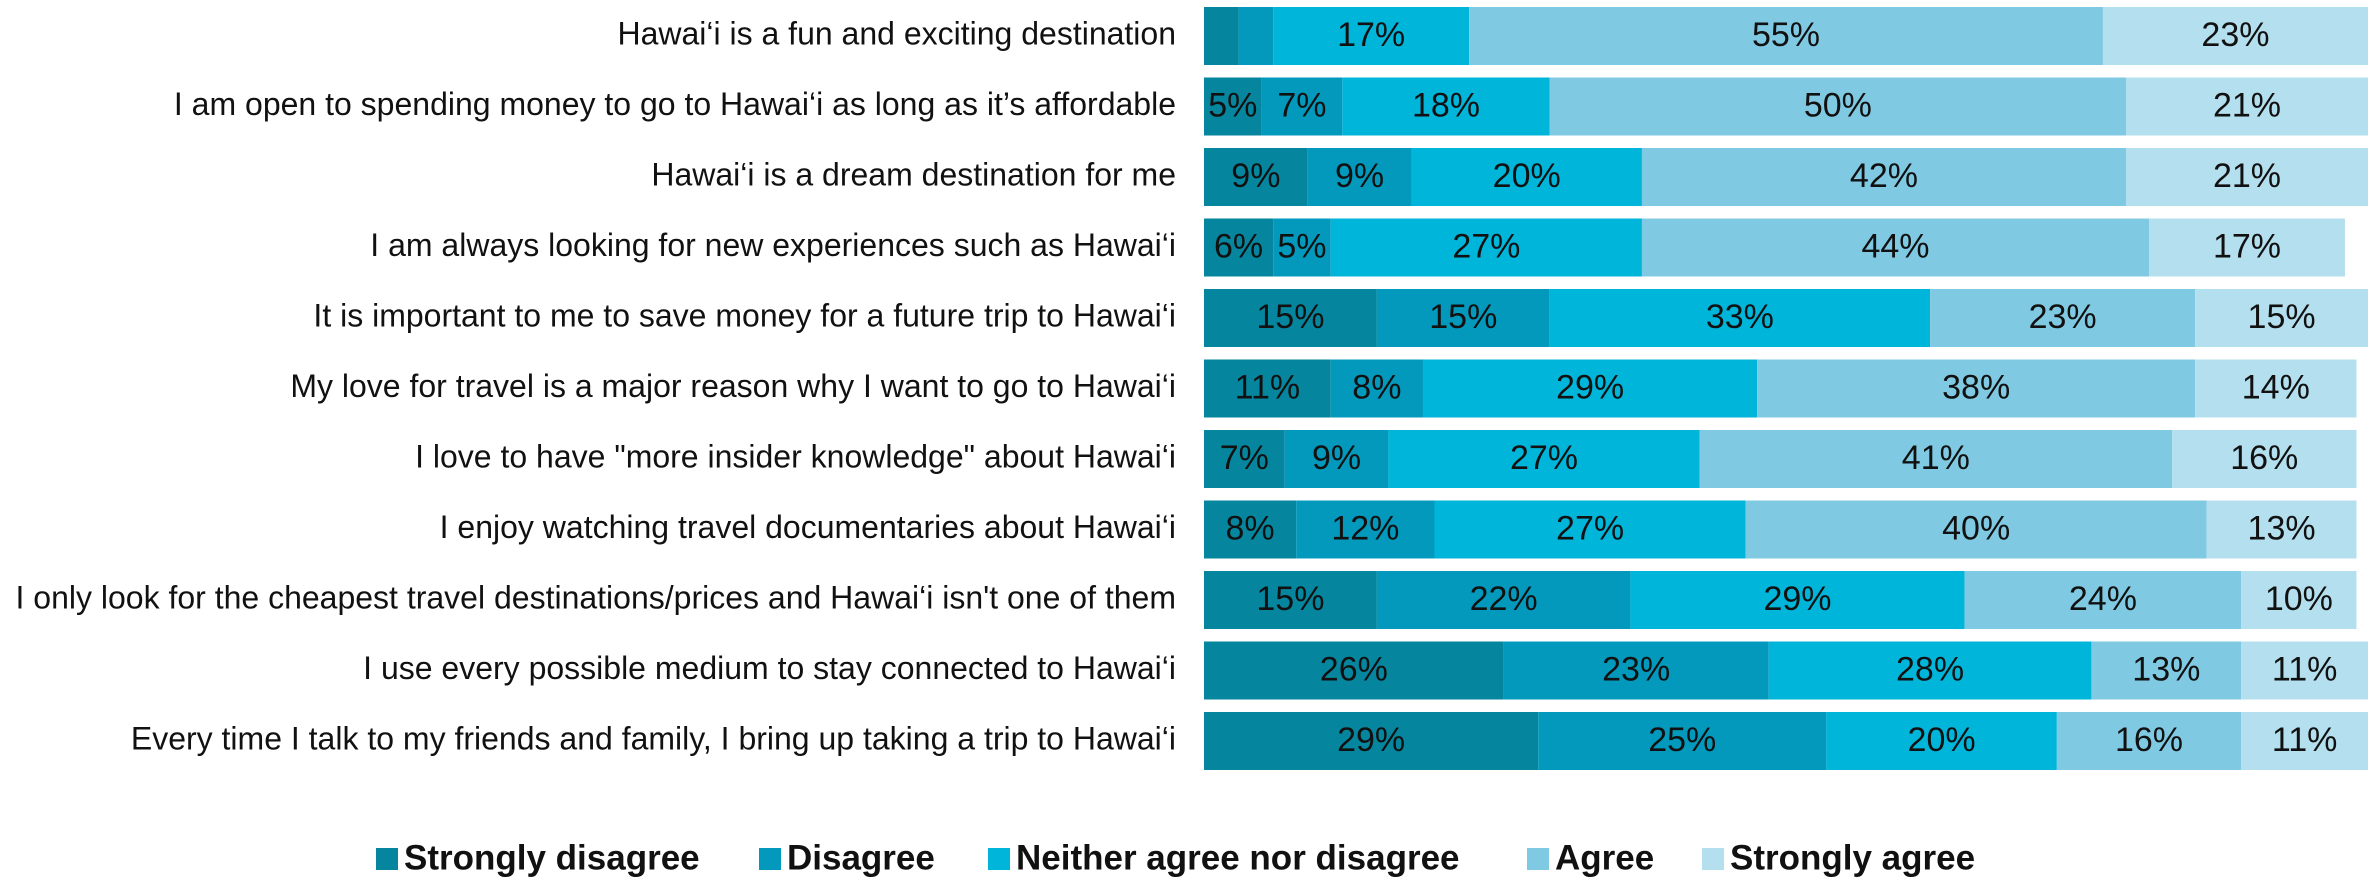 This screenshot has height=880, width=2380. What do you see at coordinates (2149, 740) in the screenshot?
I see `value-label: 16%` at bounding box center [2149, 740].